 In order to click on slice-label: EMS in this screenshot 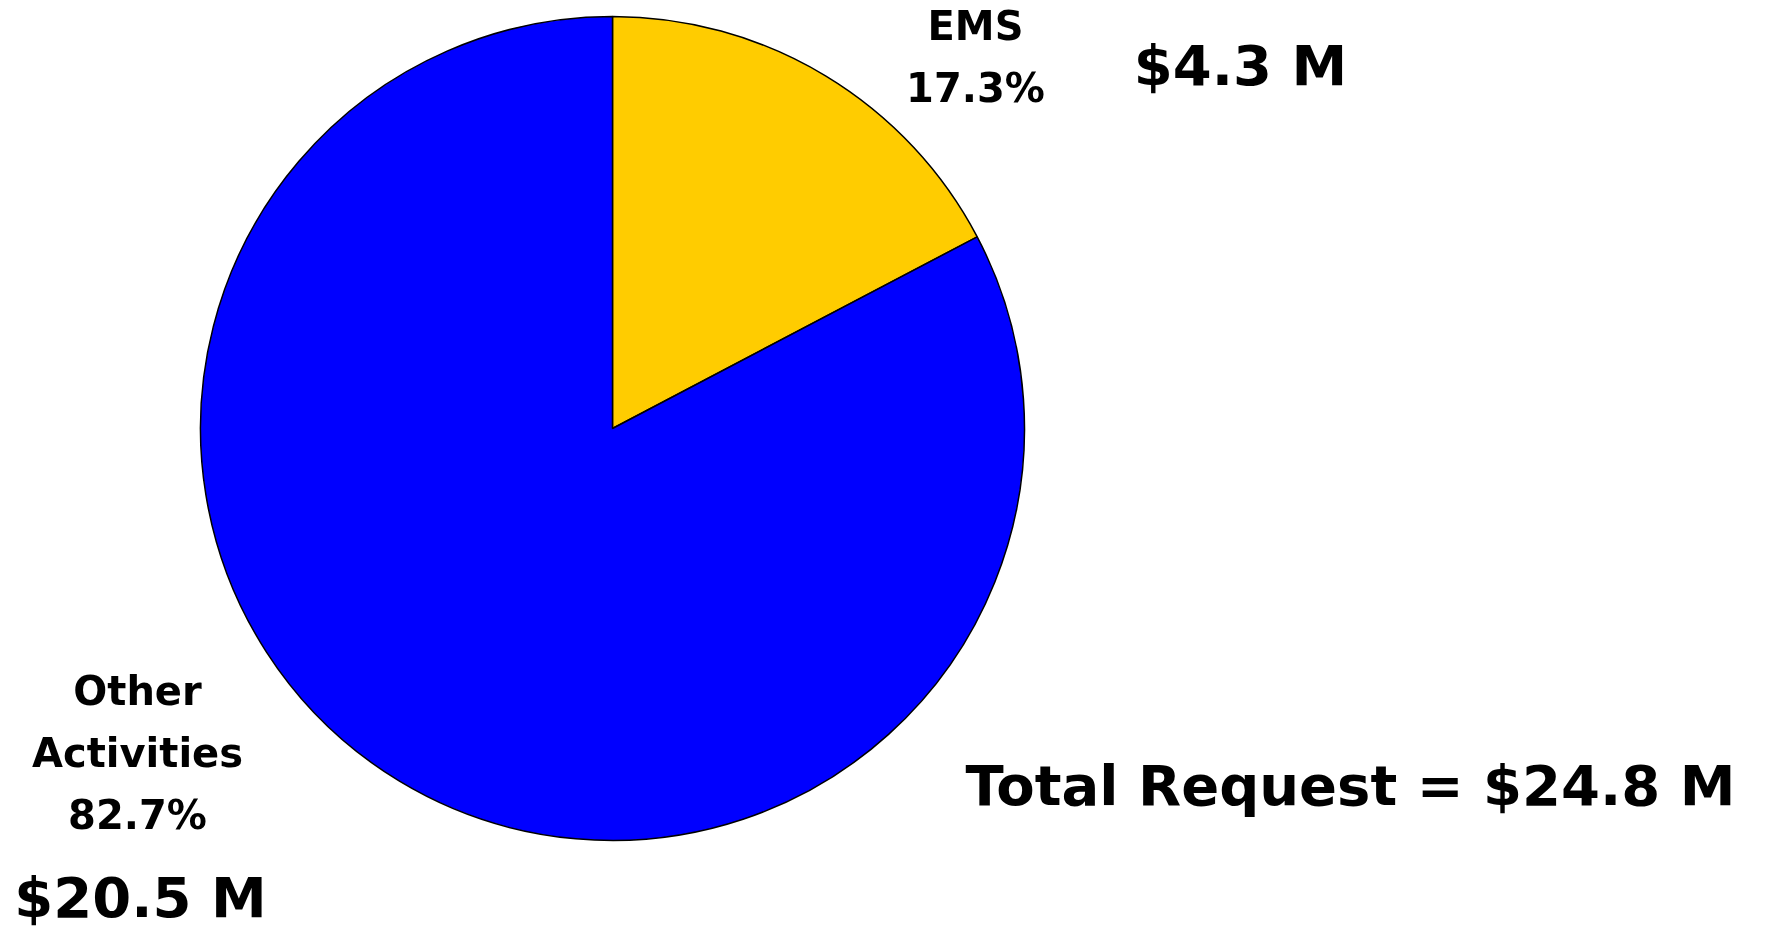, I will do `click(975, 25)`.